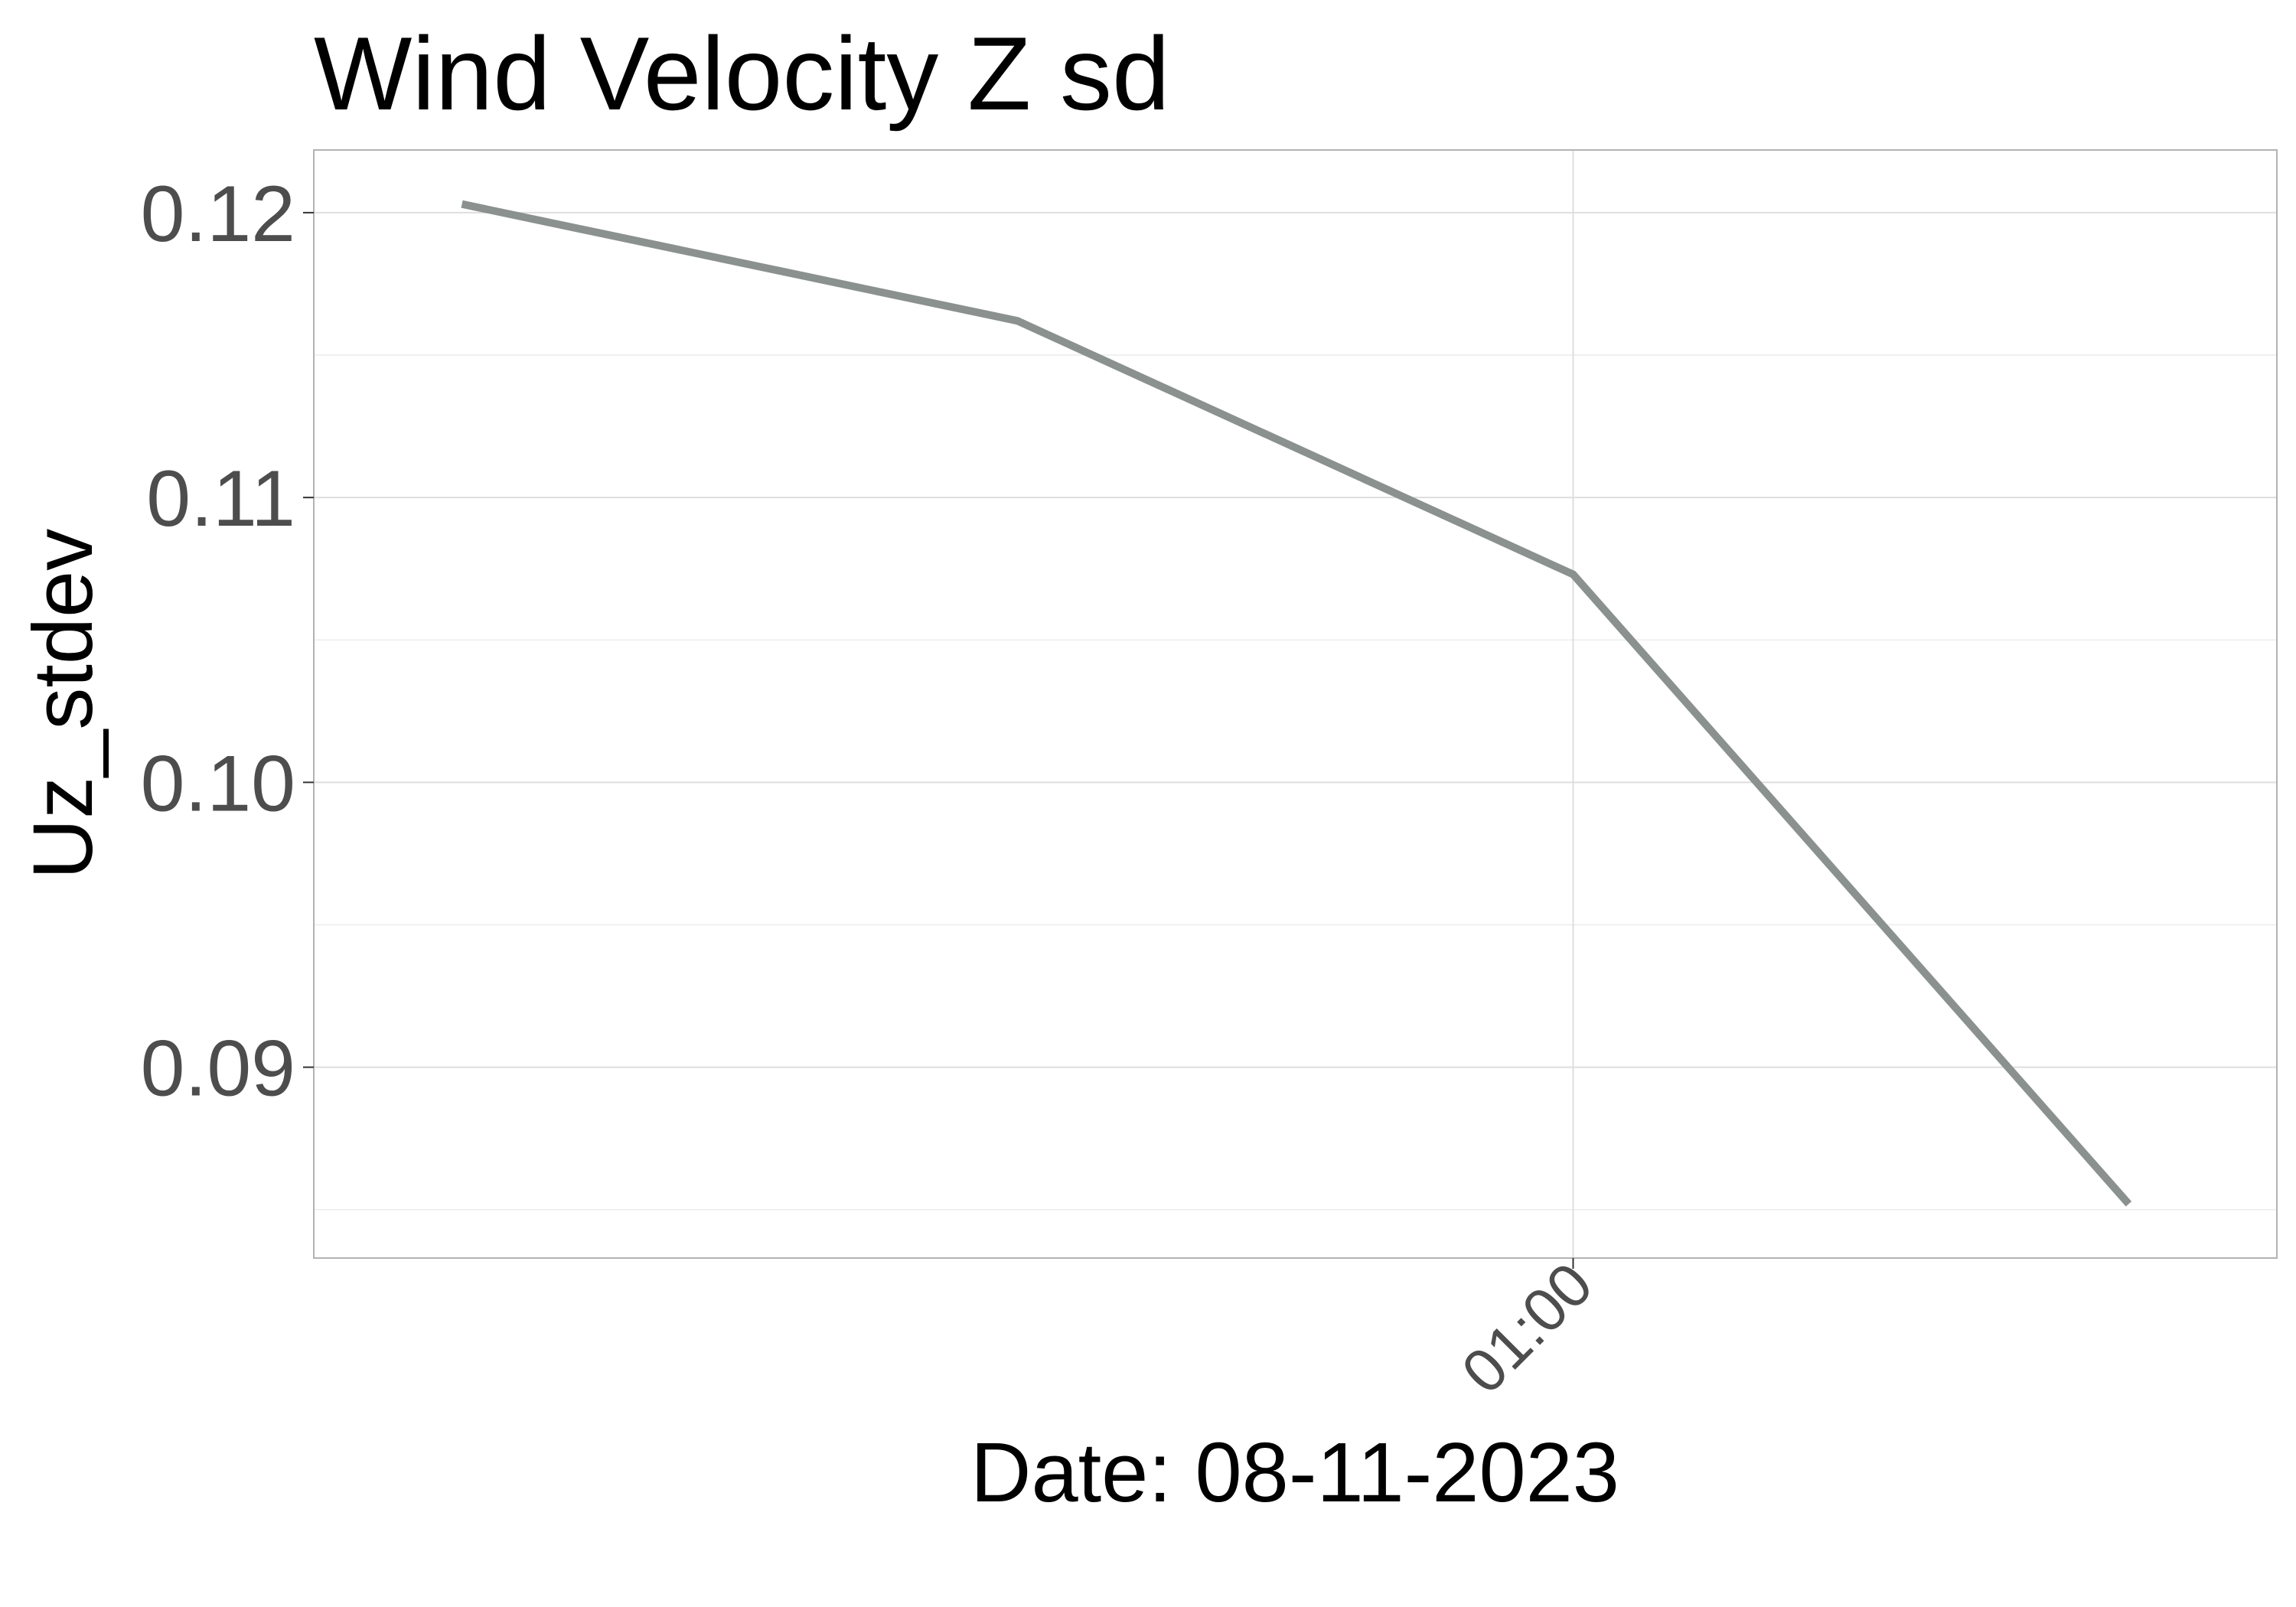  I want to click on x-axis-title: Date: 08-11-2023, so click(1294, 1473).